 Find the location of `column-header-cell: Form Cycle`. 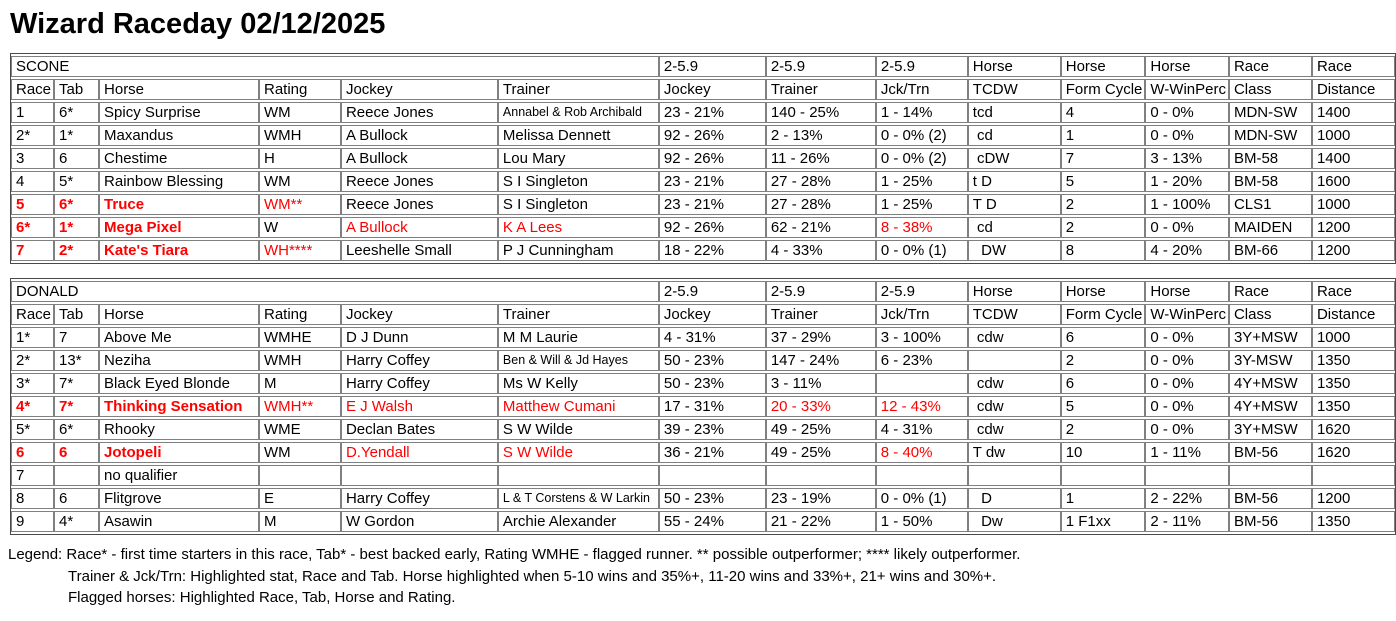

column-header-cell: Form Cycle is located at coordinates (1103, 89).